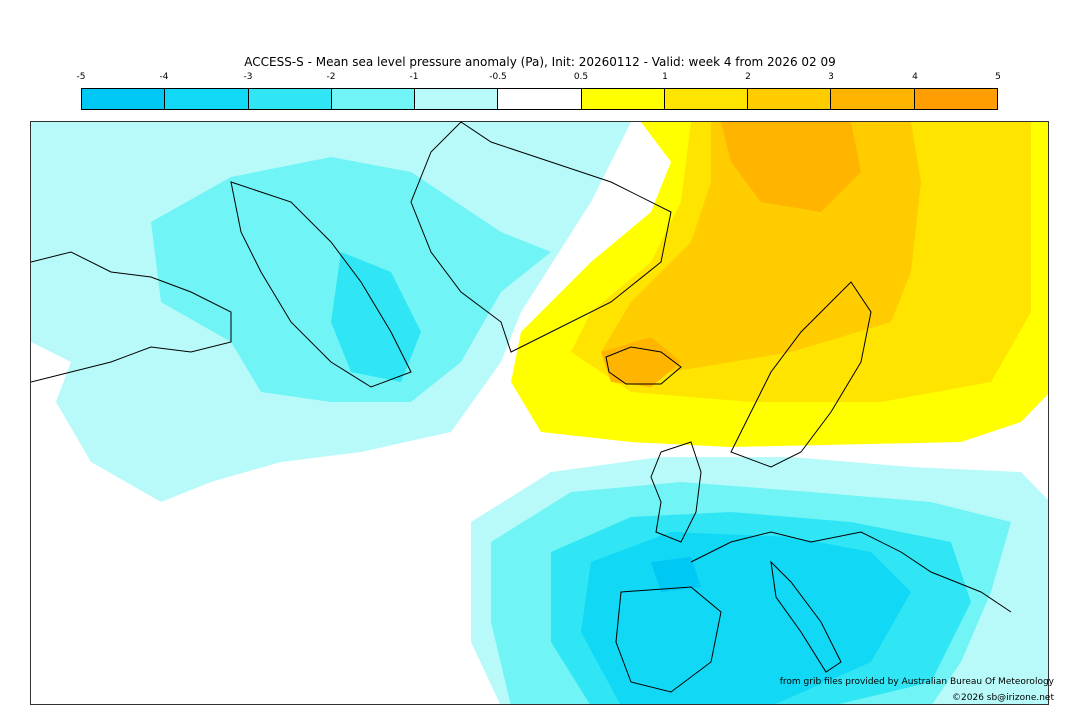 This screenshot has width=1080, height=718. Describe the element at coordinates (998, 77) in the screenshot. I see `colorbar-tick: 5` at that location.